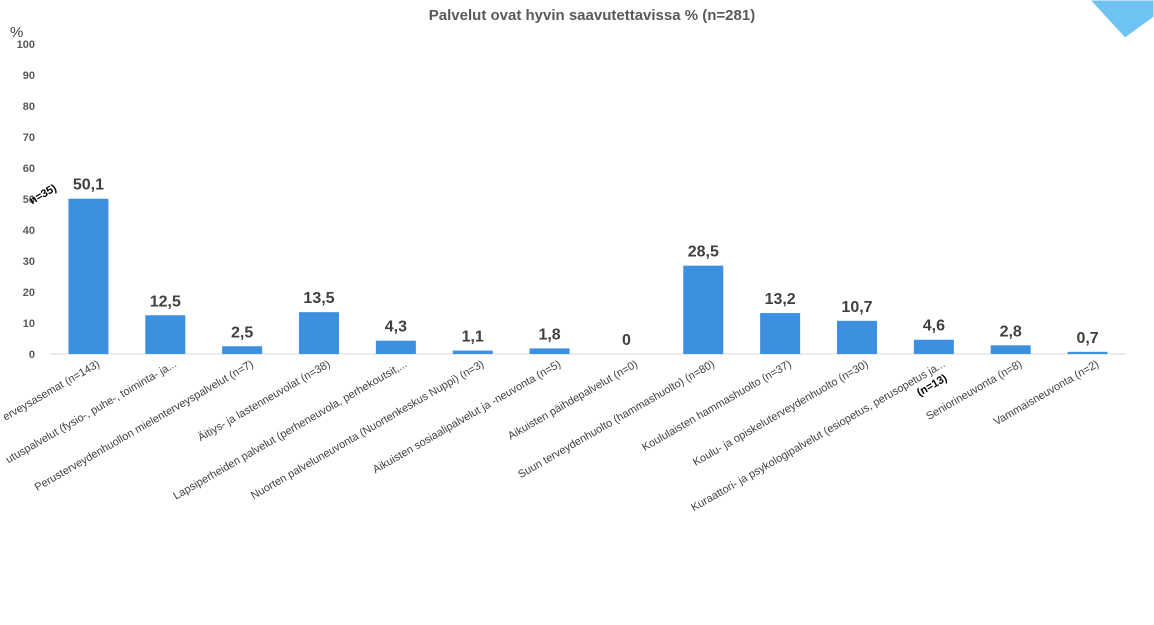 This screenshot has height=625, width=1154. I want to click on y-axis-ticks: 0 10 20 30 40 50 60 70 80 90 100, so click(26, 200).